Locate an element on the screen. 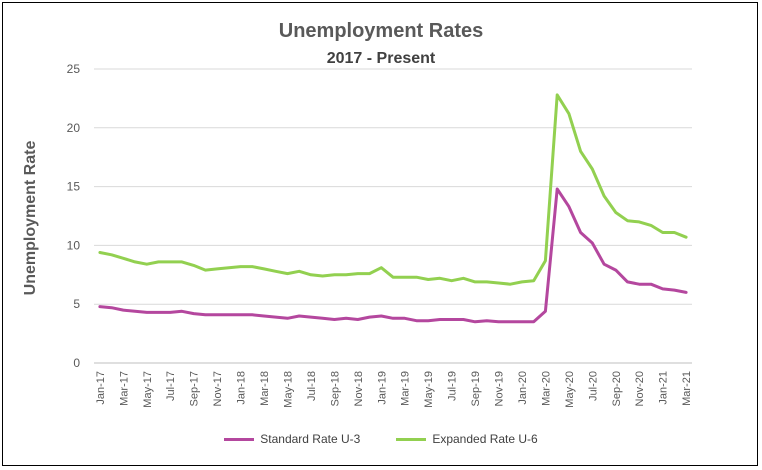  x-tick-label: Nov-20 is located at coordinates (640, 388).